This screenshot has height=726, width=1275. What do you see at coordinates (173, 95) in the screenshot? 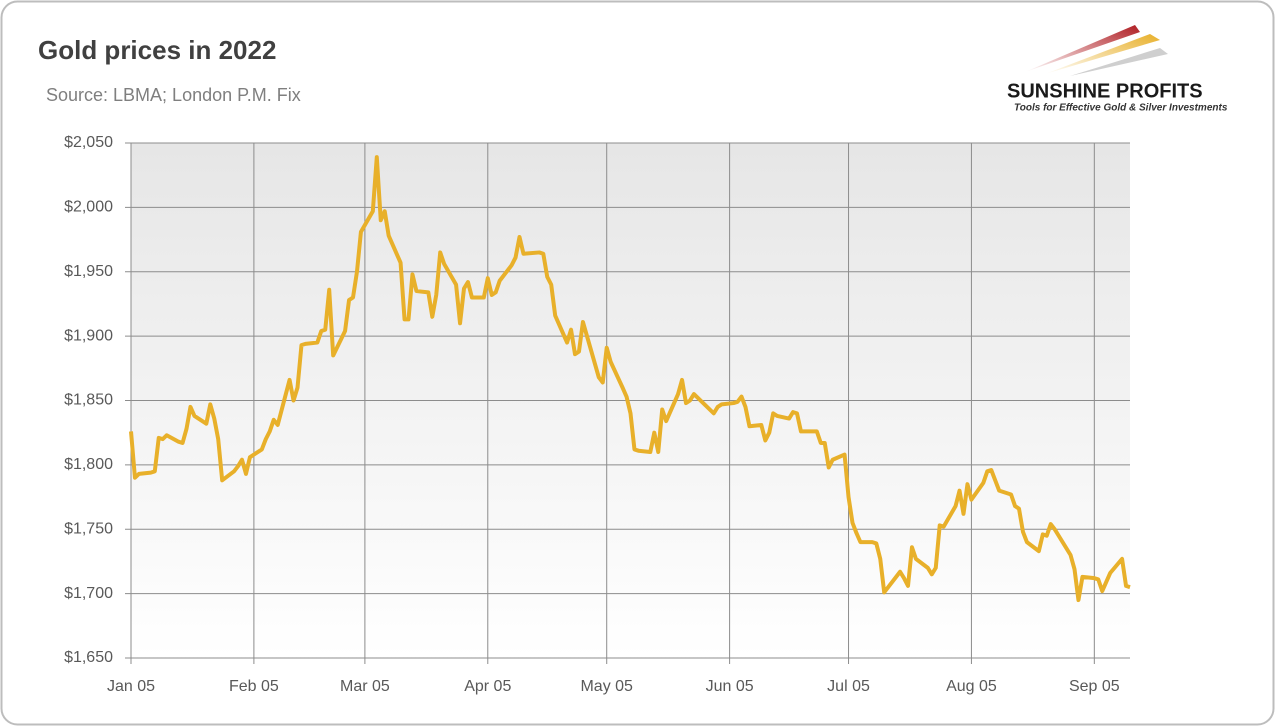
I see `chart-subtitle: Source: LBMA; London P.M. Fix` at bounding box center [173, 95].